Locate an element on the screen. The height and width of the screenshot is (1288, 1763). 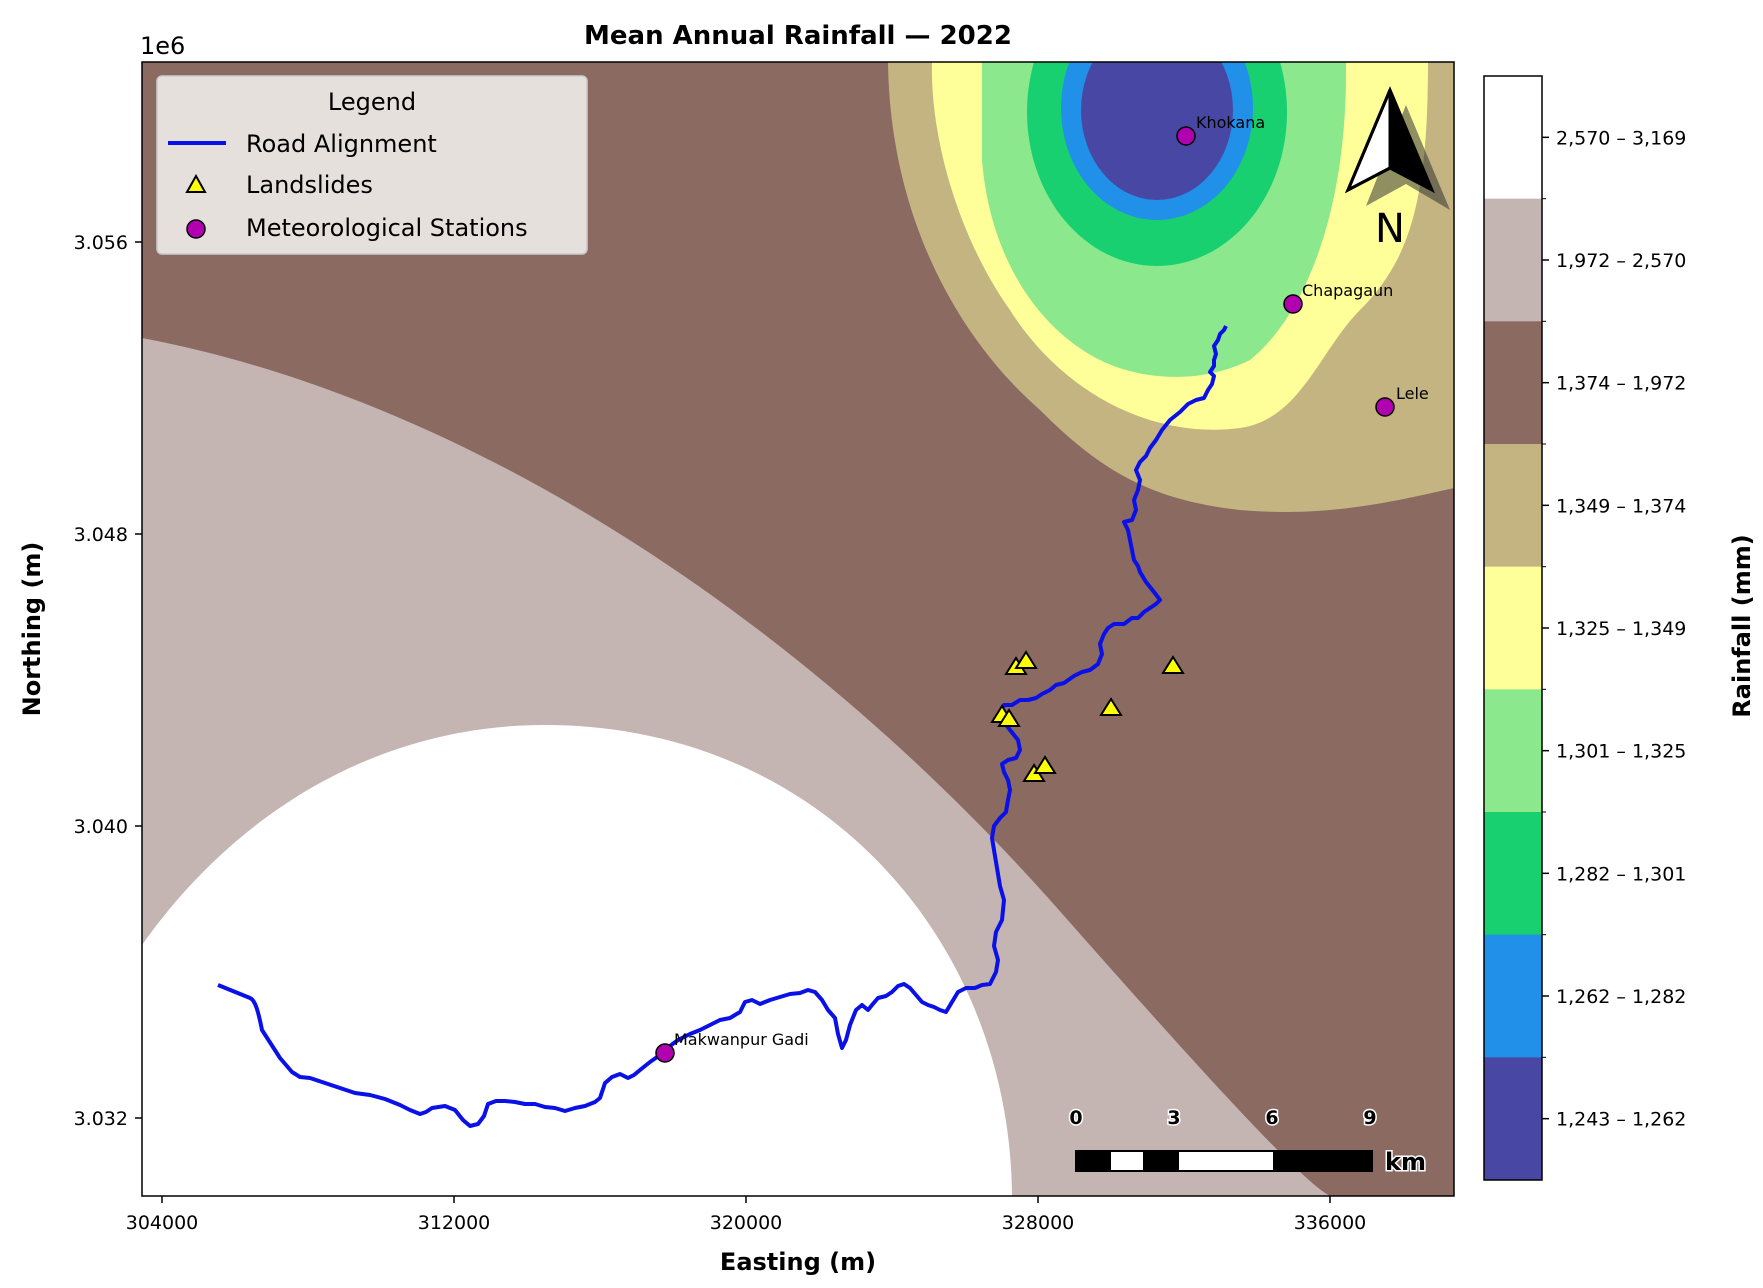
station-label: Makwanpur Gadi is located at coordinates (741, 1039).